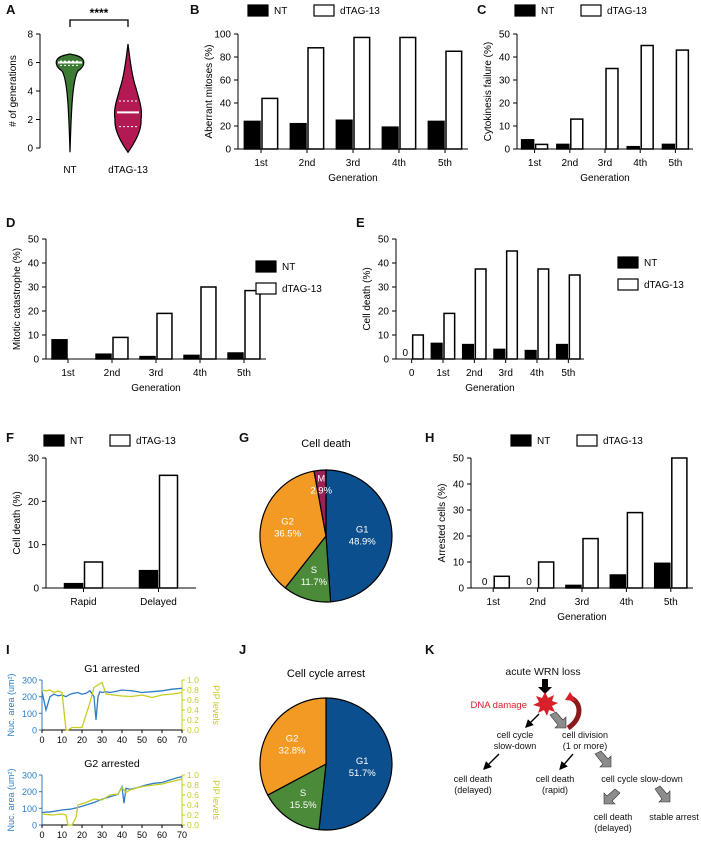  Describe the element at coordinates (674, 817) in the screenshot. I see `flow-stable-arrest: stable arrest` at that location.